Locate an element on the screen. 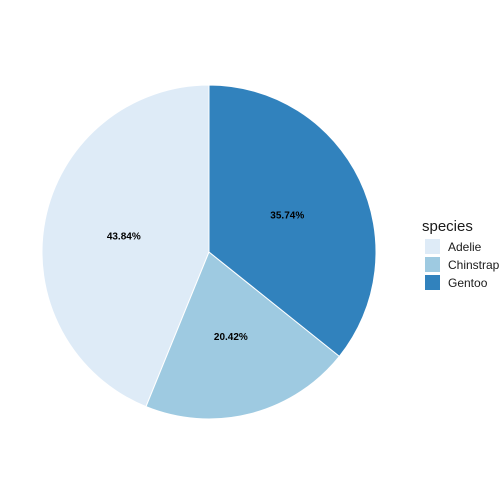 The image size is (504, 504). legend-item-adelie: Adelie is located at coordinates (453, 246).